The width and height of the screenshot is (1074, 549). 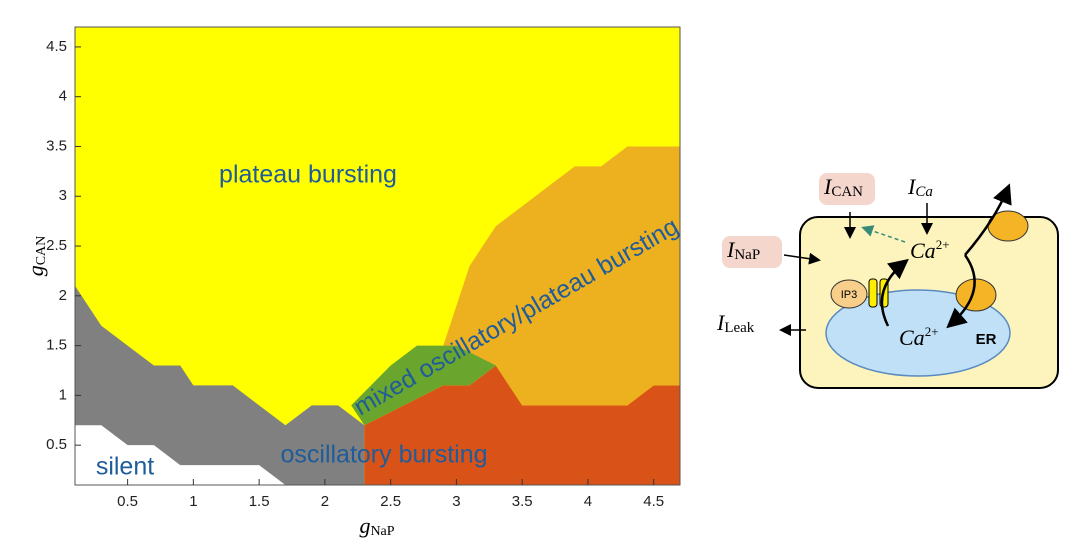 What do you see at coordinates (63, 394) in the screenshot?
I see `y-tick-label: 1` at bounding box center [63, 394].